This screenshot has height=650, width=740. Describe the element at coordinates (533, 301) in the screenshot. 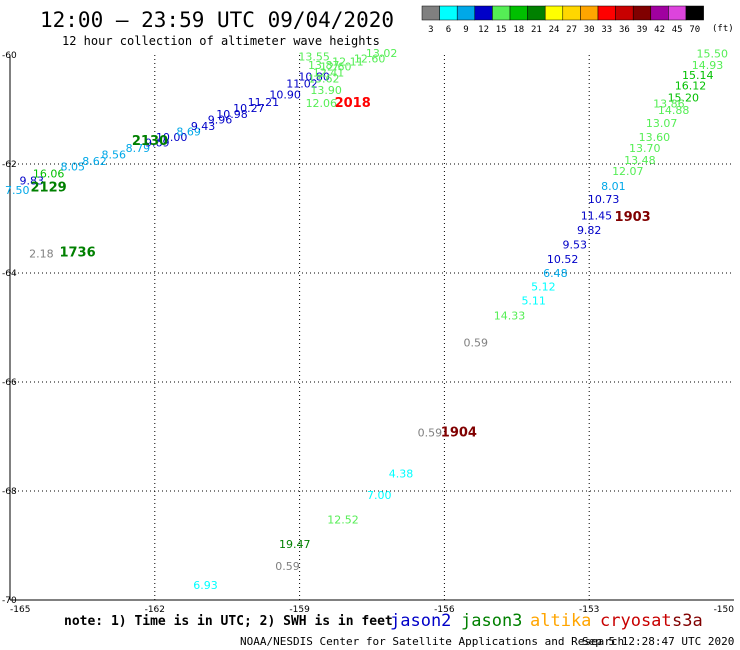

I see `swh-value-label: 5.11` at that location.